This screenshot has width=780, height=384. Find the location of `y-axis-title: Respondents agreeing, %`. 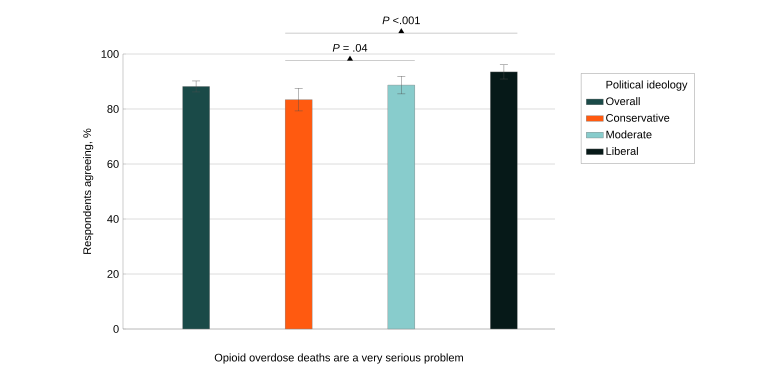

y-axis-title: Respondents agreeing, % is located at coordinates (88, 191).